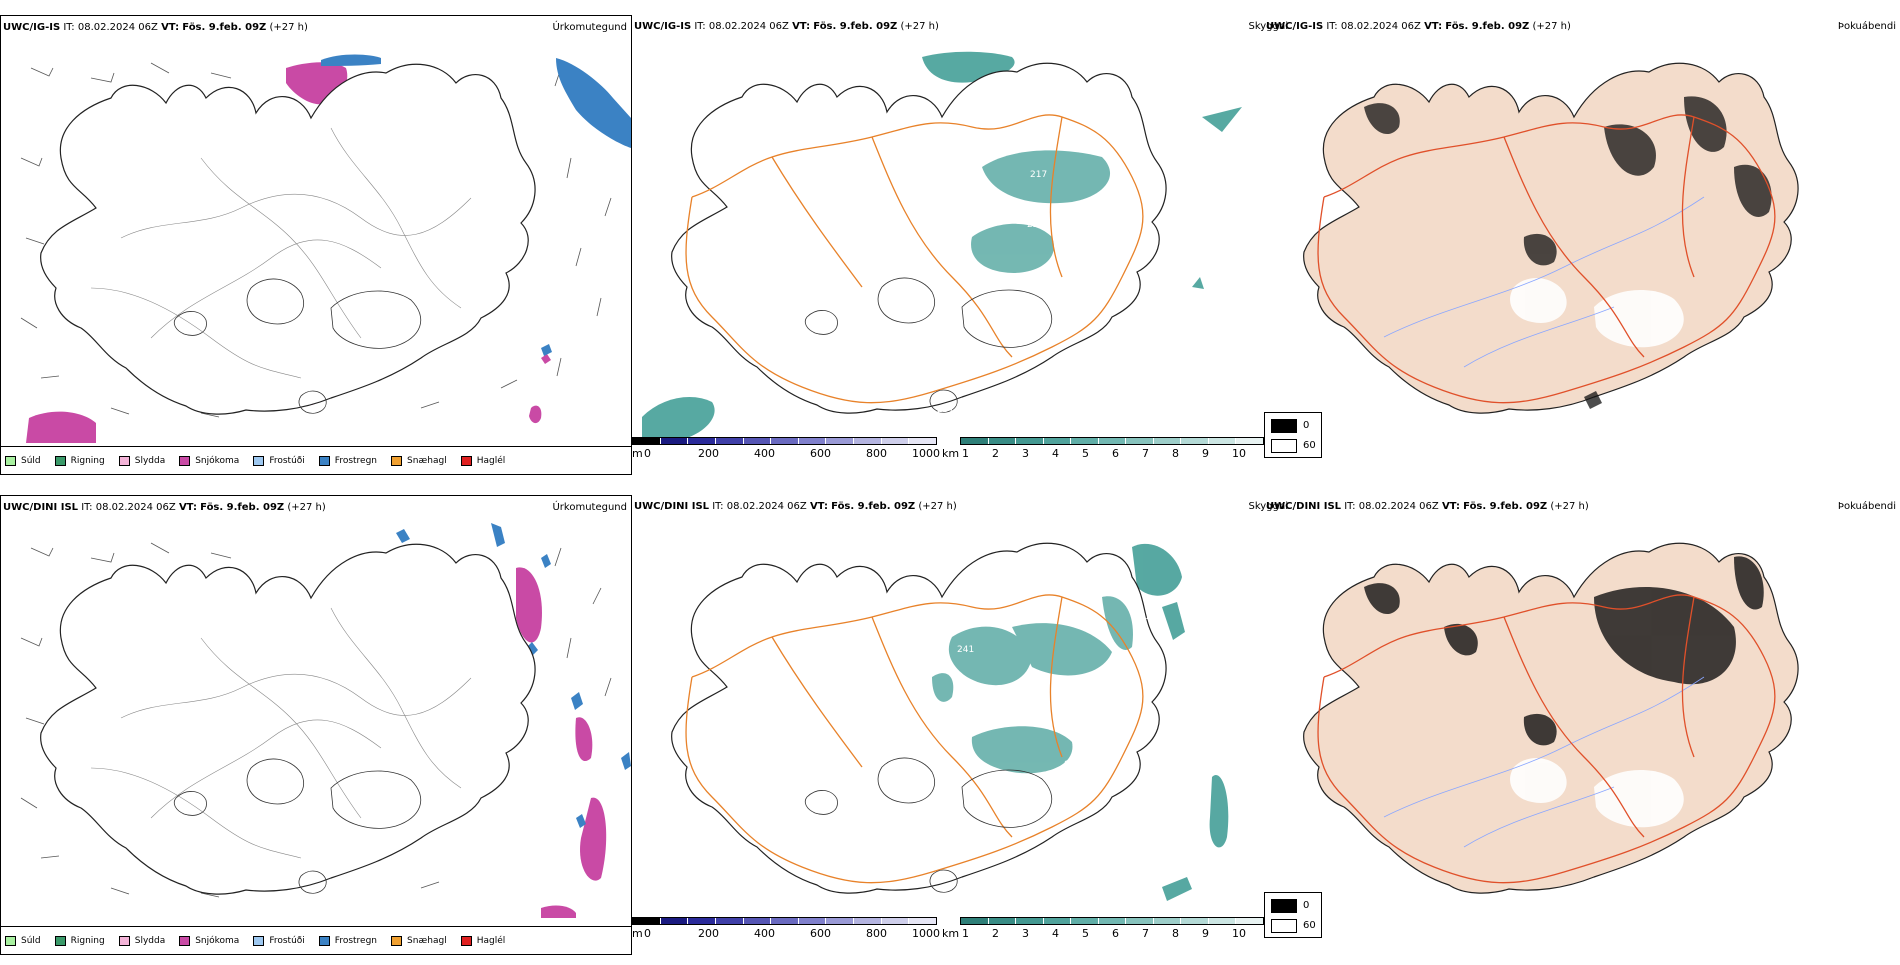 The image size is (1900, 965). Describe the element at coordinates (79, 940) in the screenshot. I see `legend-item: Rigning` at that location.